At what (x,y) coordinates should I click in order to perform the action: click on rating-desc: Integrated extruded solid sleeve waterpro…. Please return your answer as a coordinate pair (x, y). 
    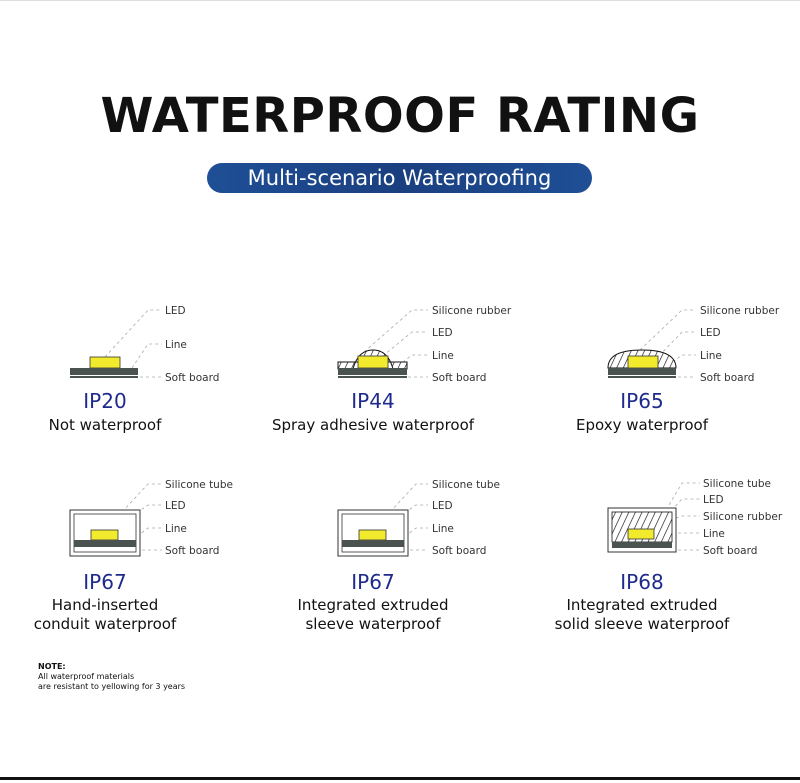
    Looking at the image, I should click on (642, 614).